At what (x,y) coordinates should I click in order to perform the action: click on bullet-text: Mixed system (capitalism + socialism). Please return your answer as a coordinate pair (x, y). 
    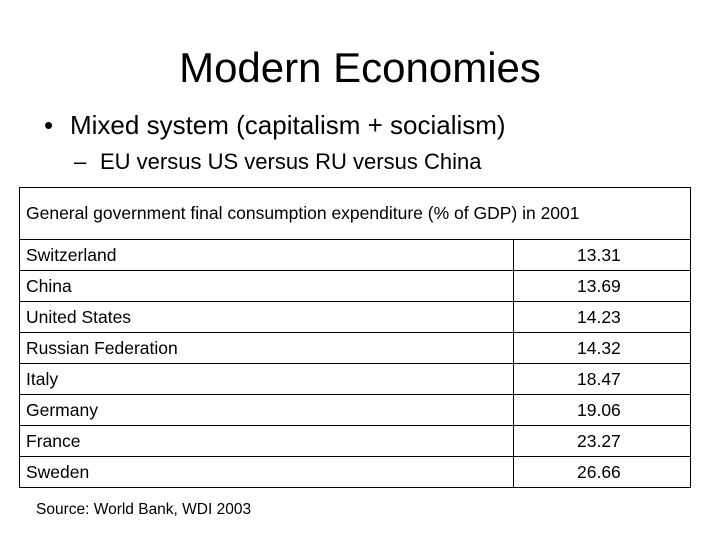
    Looking at the image, I should click on (288, 125).